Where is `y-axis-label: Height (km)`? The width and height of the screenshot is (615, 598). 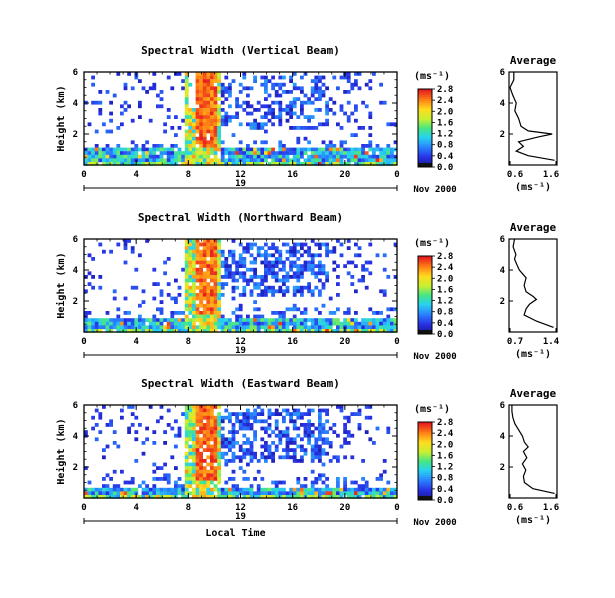 y-axis-label: Height (km) is located at coordinates (61, 118).